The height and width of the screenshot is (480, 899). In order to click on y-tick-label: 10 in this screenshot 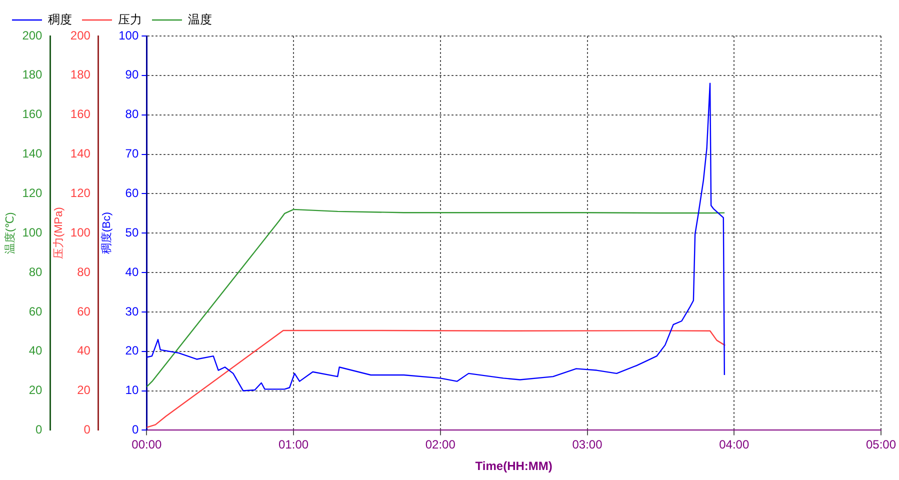, I will do `click(132, 390)`.